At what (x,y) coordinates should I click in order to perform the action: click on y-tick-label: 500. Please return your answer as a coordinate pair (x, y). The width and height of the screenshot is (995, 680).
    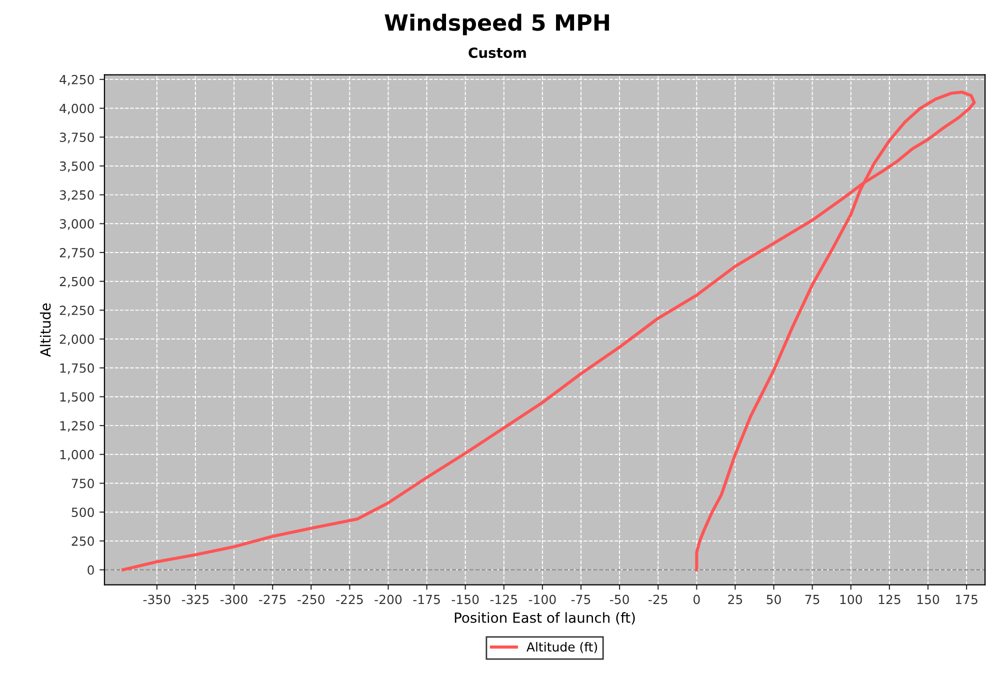
    Looking at the image, I should click on (83, 513).